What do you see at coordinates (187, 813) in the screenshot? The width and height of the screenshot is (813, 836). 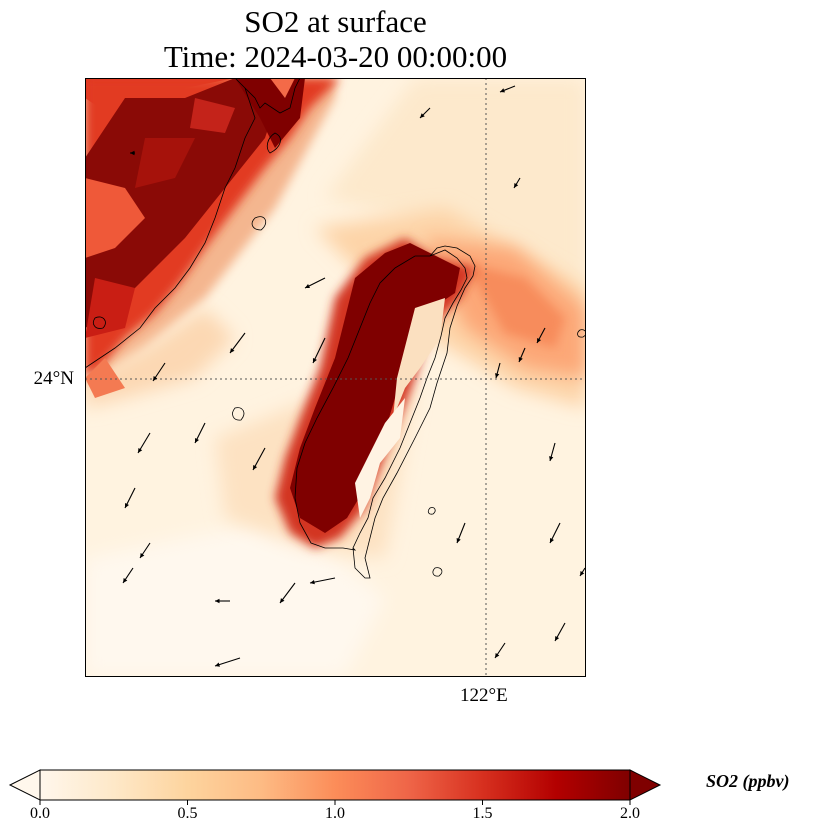 I see `colorbar-tick-label: 0.5` at bounding box center [187, 813].